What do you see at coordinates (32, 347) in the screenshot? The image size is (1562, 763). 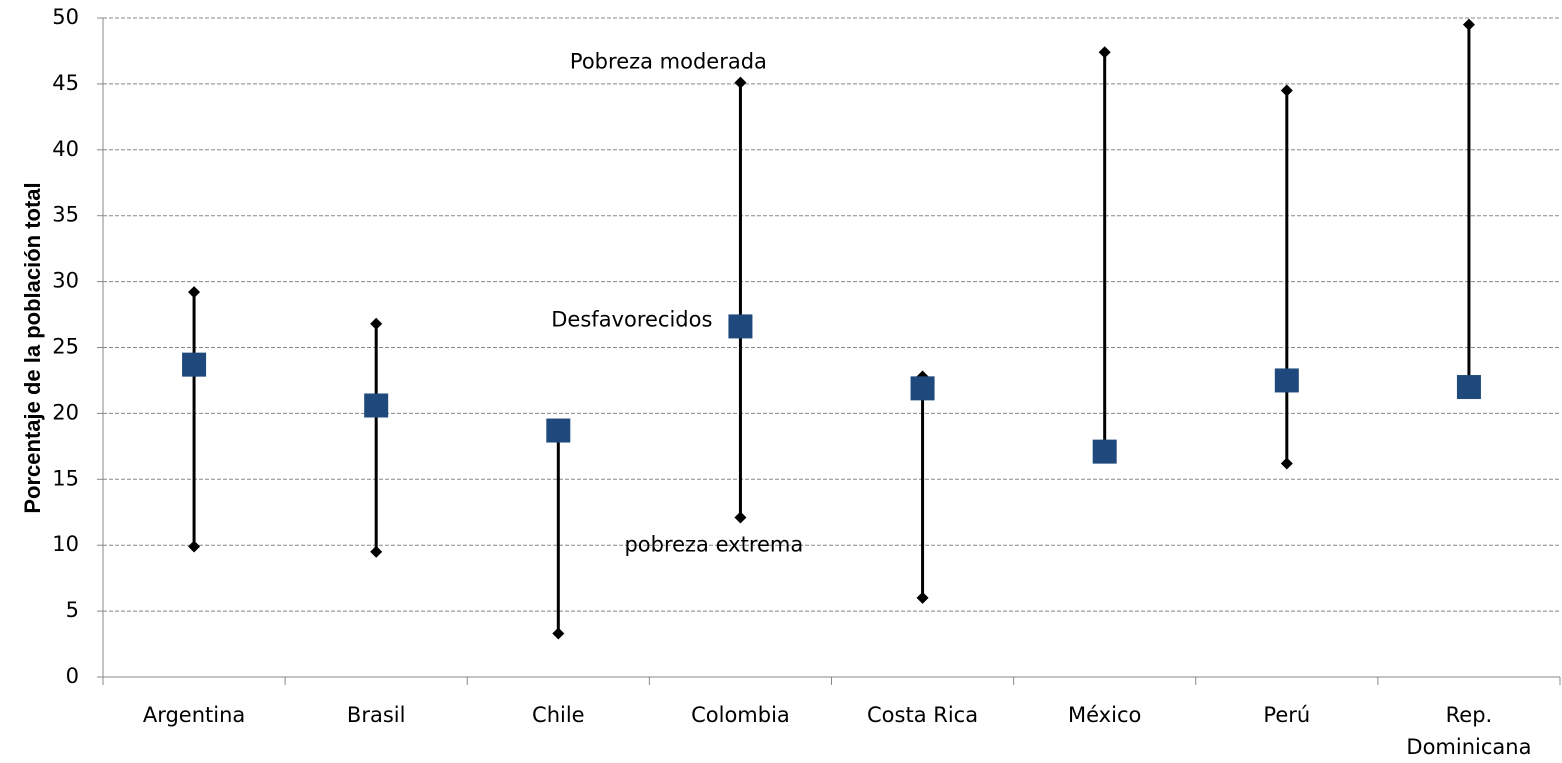 I see `y-axis-label: Porcentaje de la población total` at bounding box center [32, 347].